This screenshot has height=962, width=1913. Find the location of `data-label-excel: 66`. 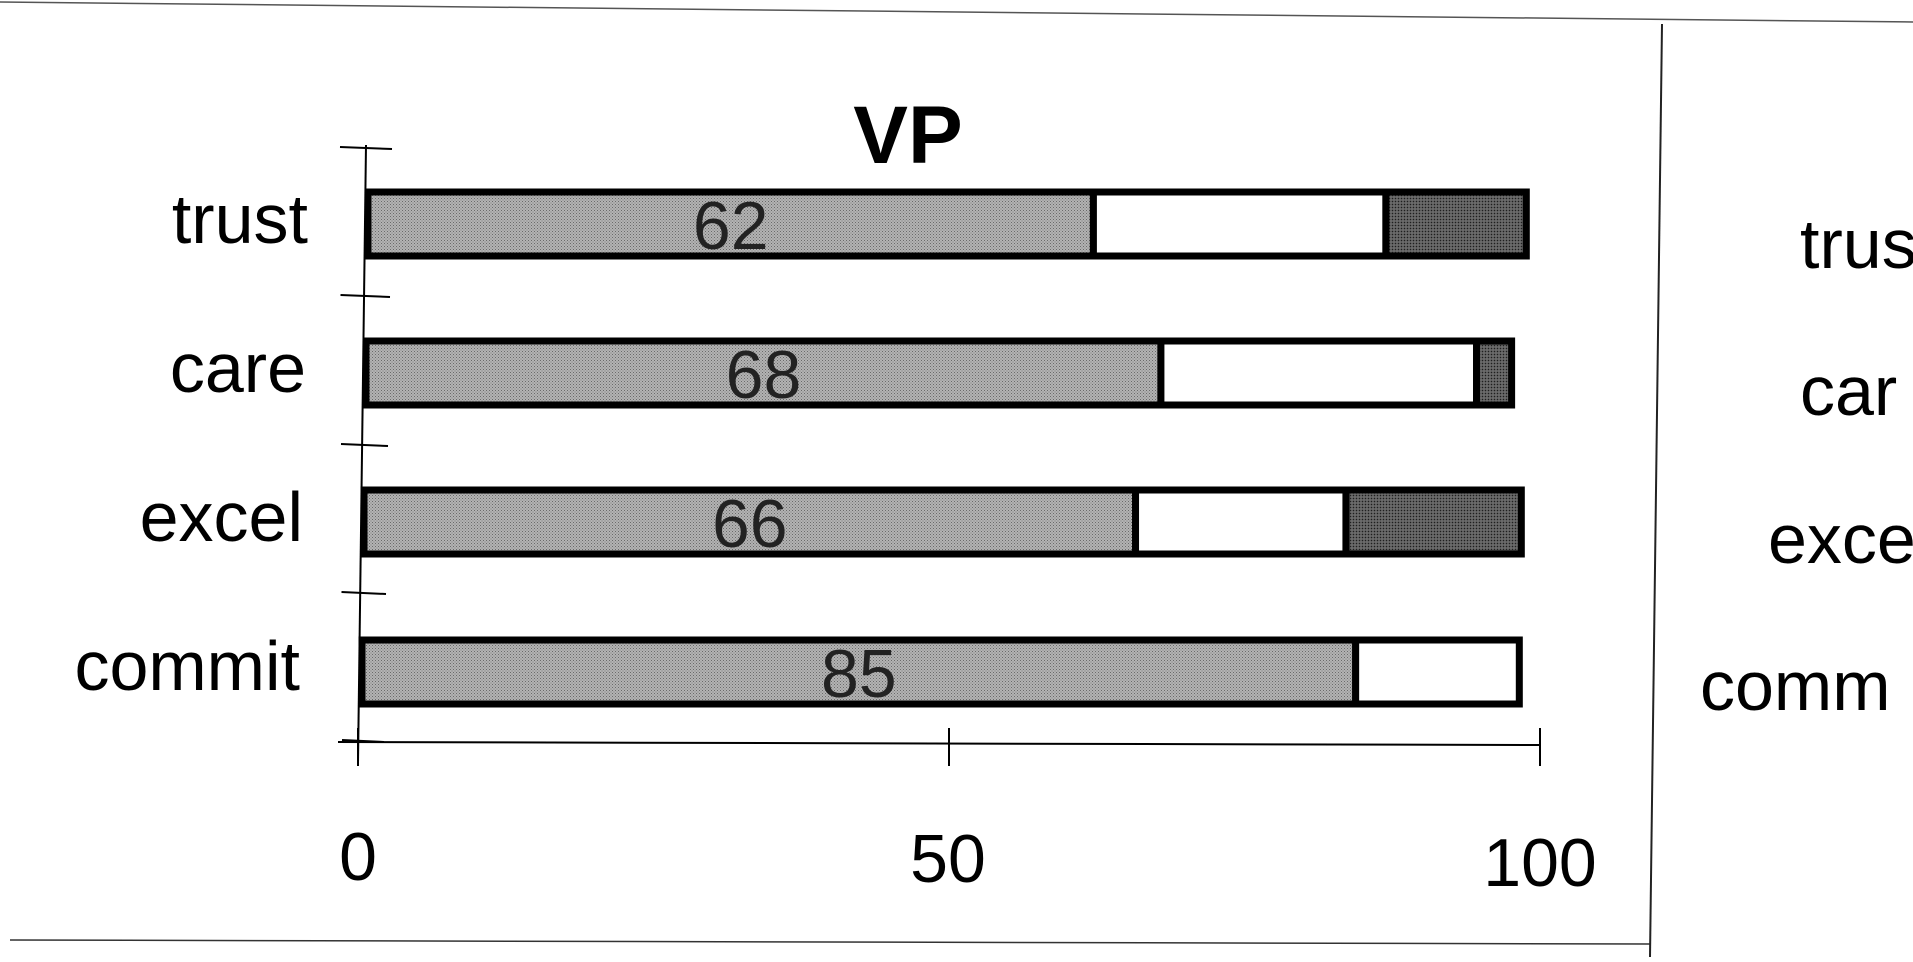

data-label-excel: 66 is located at coordinates (750, 524).